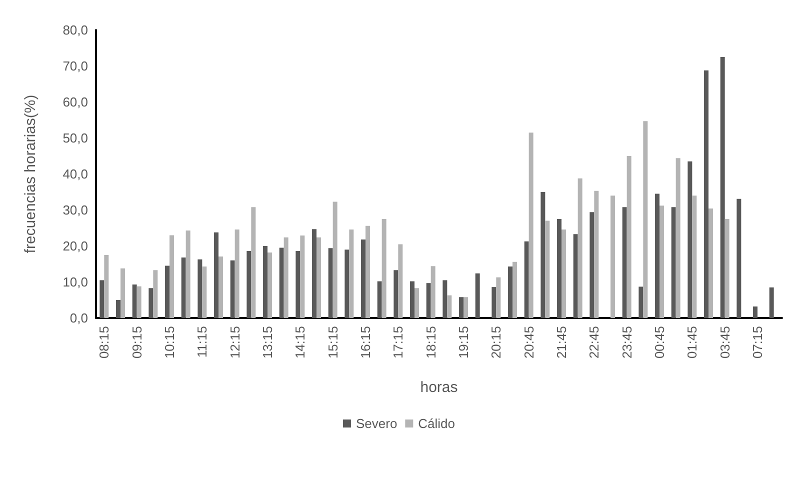 The height and width of the screenshot is (483, 798). What do you see at coordinates (692, 342) in the screenshot?
I see `x-tick-label: 01:45` at bounding box center [692, 342].